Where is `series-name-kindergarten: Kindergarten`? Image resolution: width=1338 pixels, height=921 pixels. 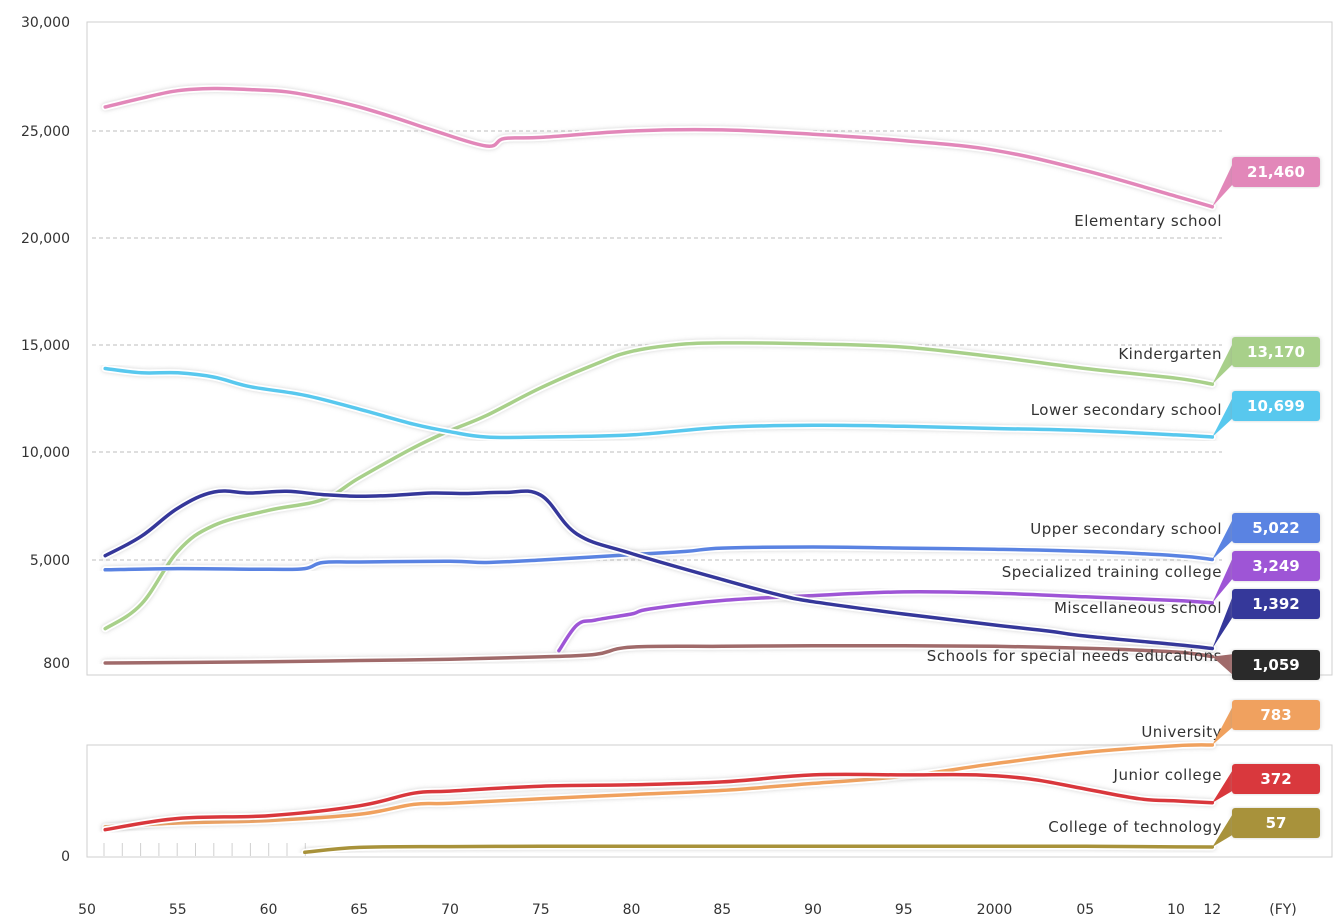 series-name-kindergarten: Kindergarten is located at coordinates (1170, 354).